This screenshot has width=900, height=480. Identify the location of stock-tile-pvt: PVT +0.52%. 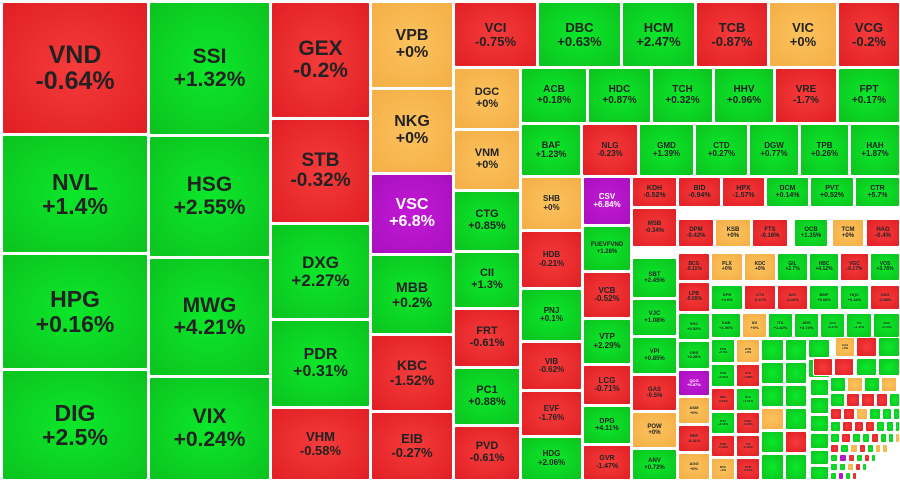
(832, 192).